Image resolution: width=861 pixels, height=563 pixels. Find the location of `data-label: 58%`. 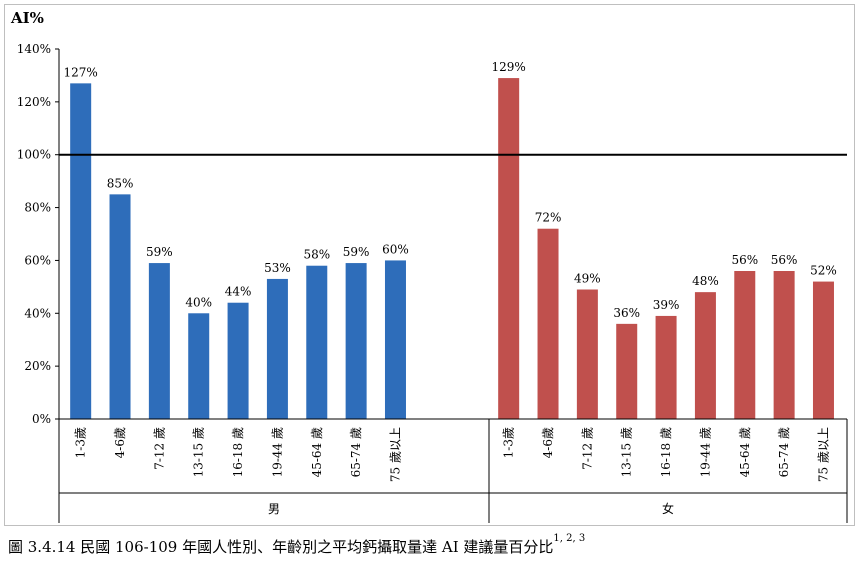

data-label: 58% is located at coordinates (316, 255).